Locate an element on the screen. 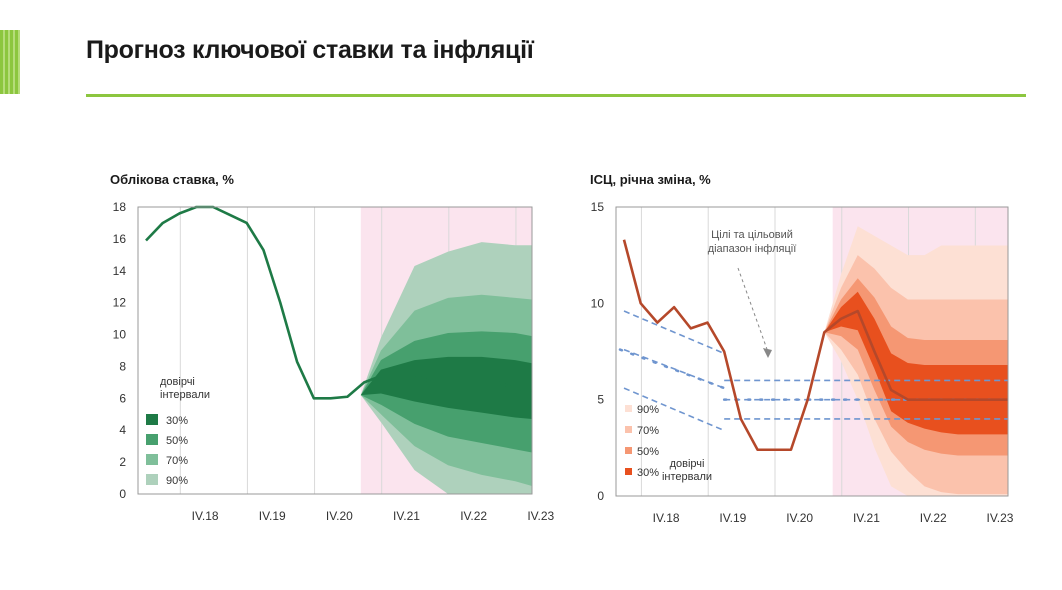 This screenshot has height=590, width=1062. y-tick-label: 18 is located at coordinates (120, 207).